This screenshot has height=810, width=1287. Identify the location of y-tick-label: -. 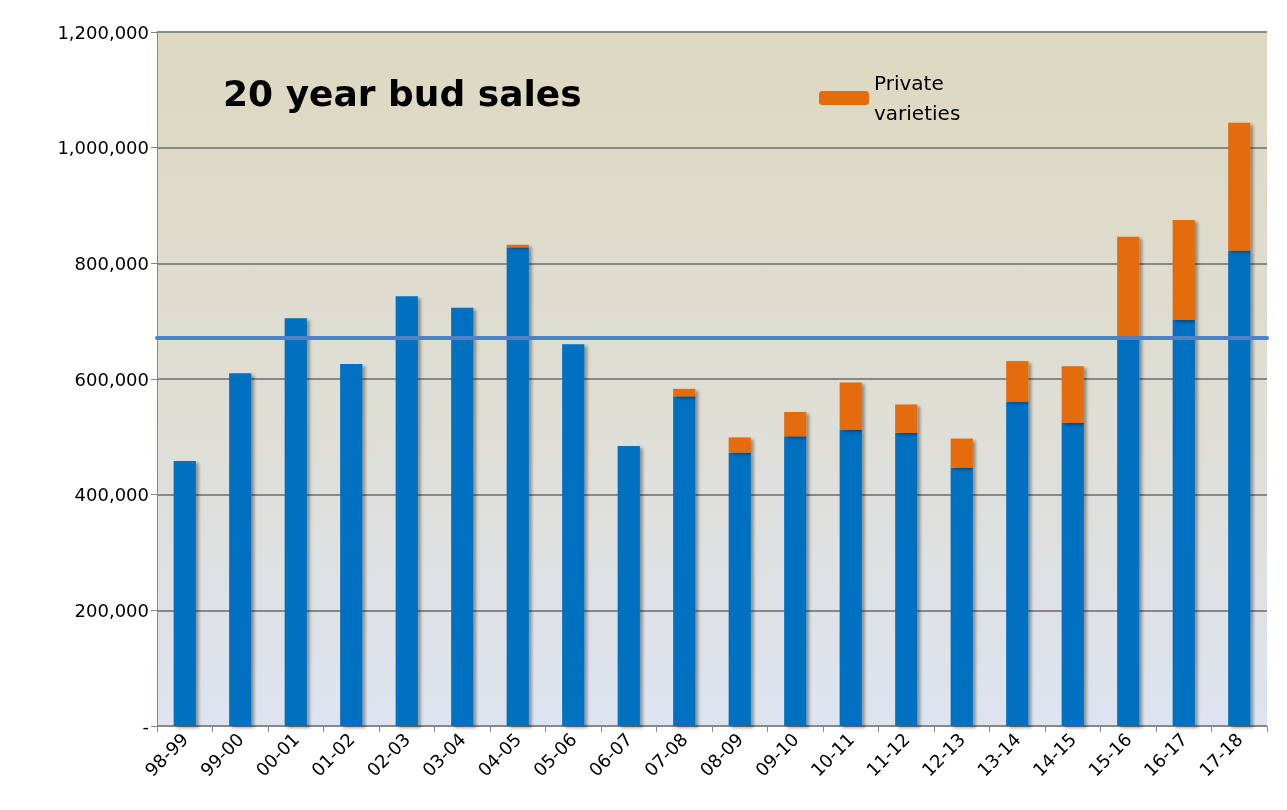
(145, 726).